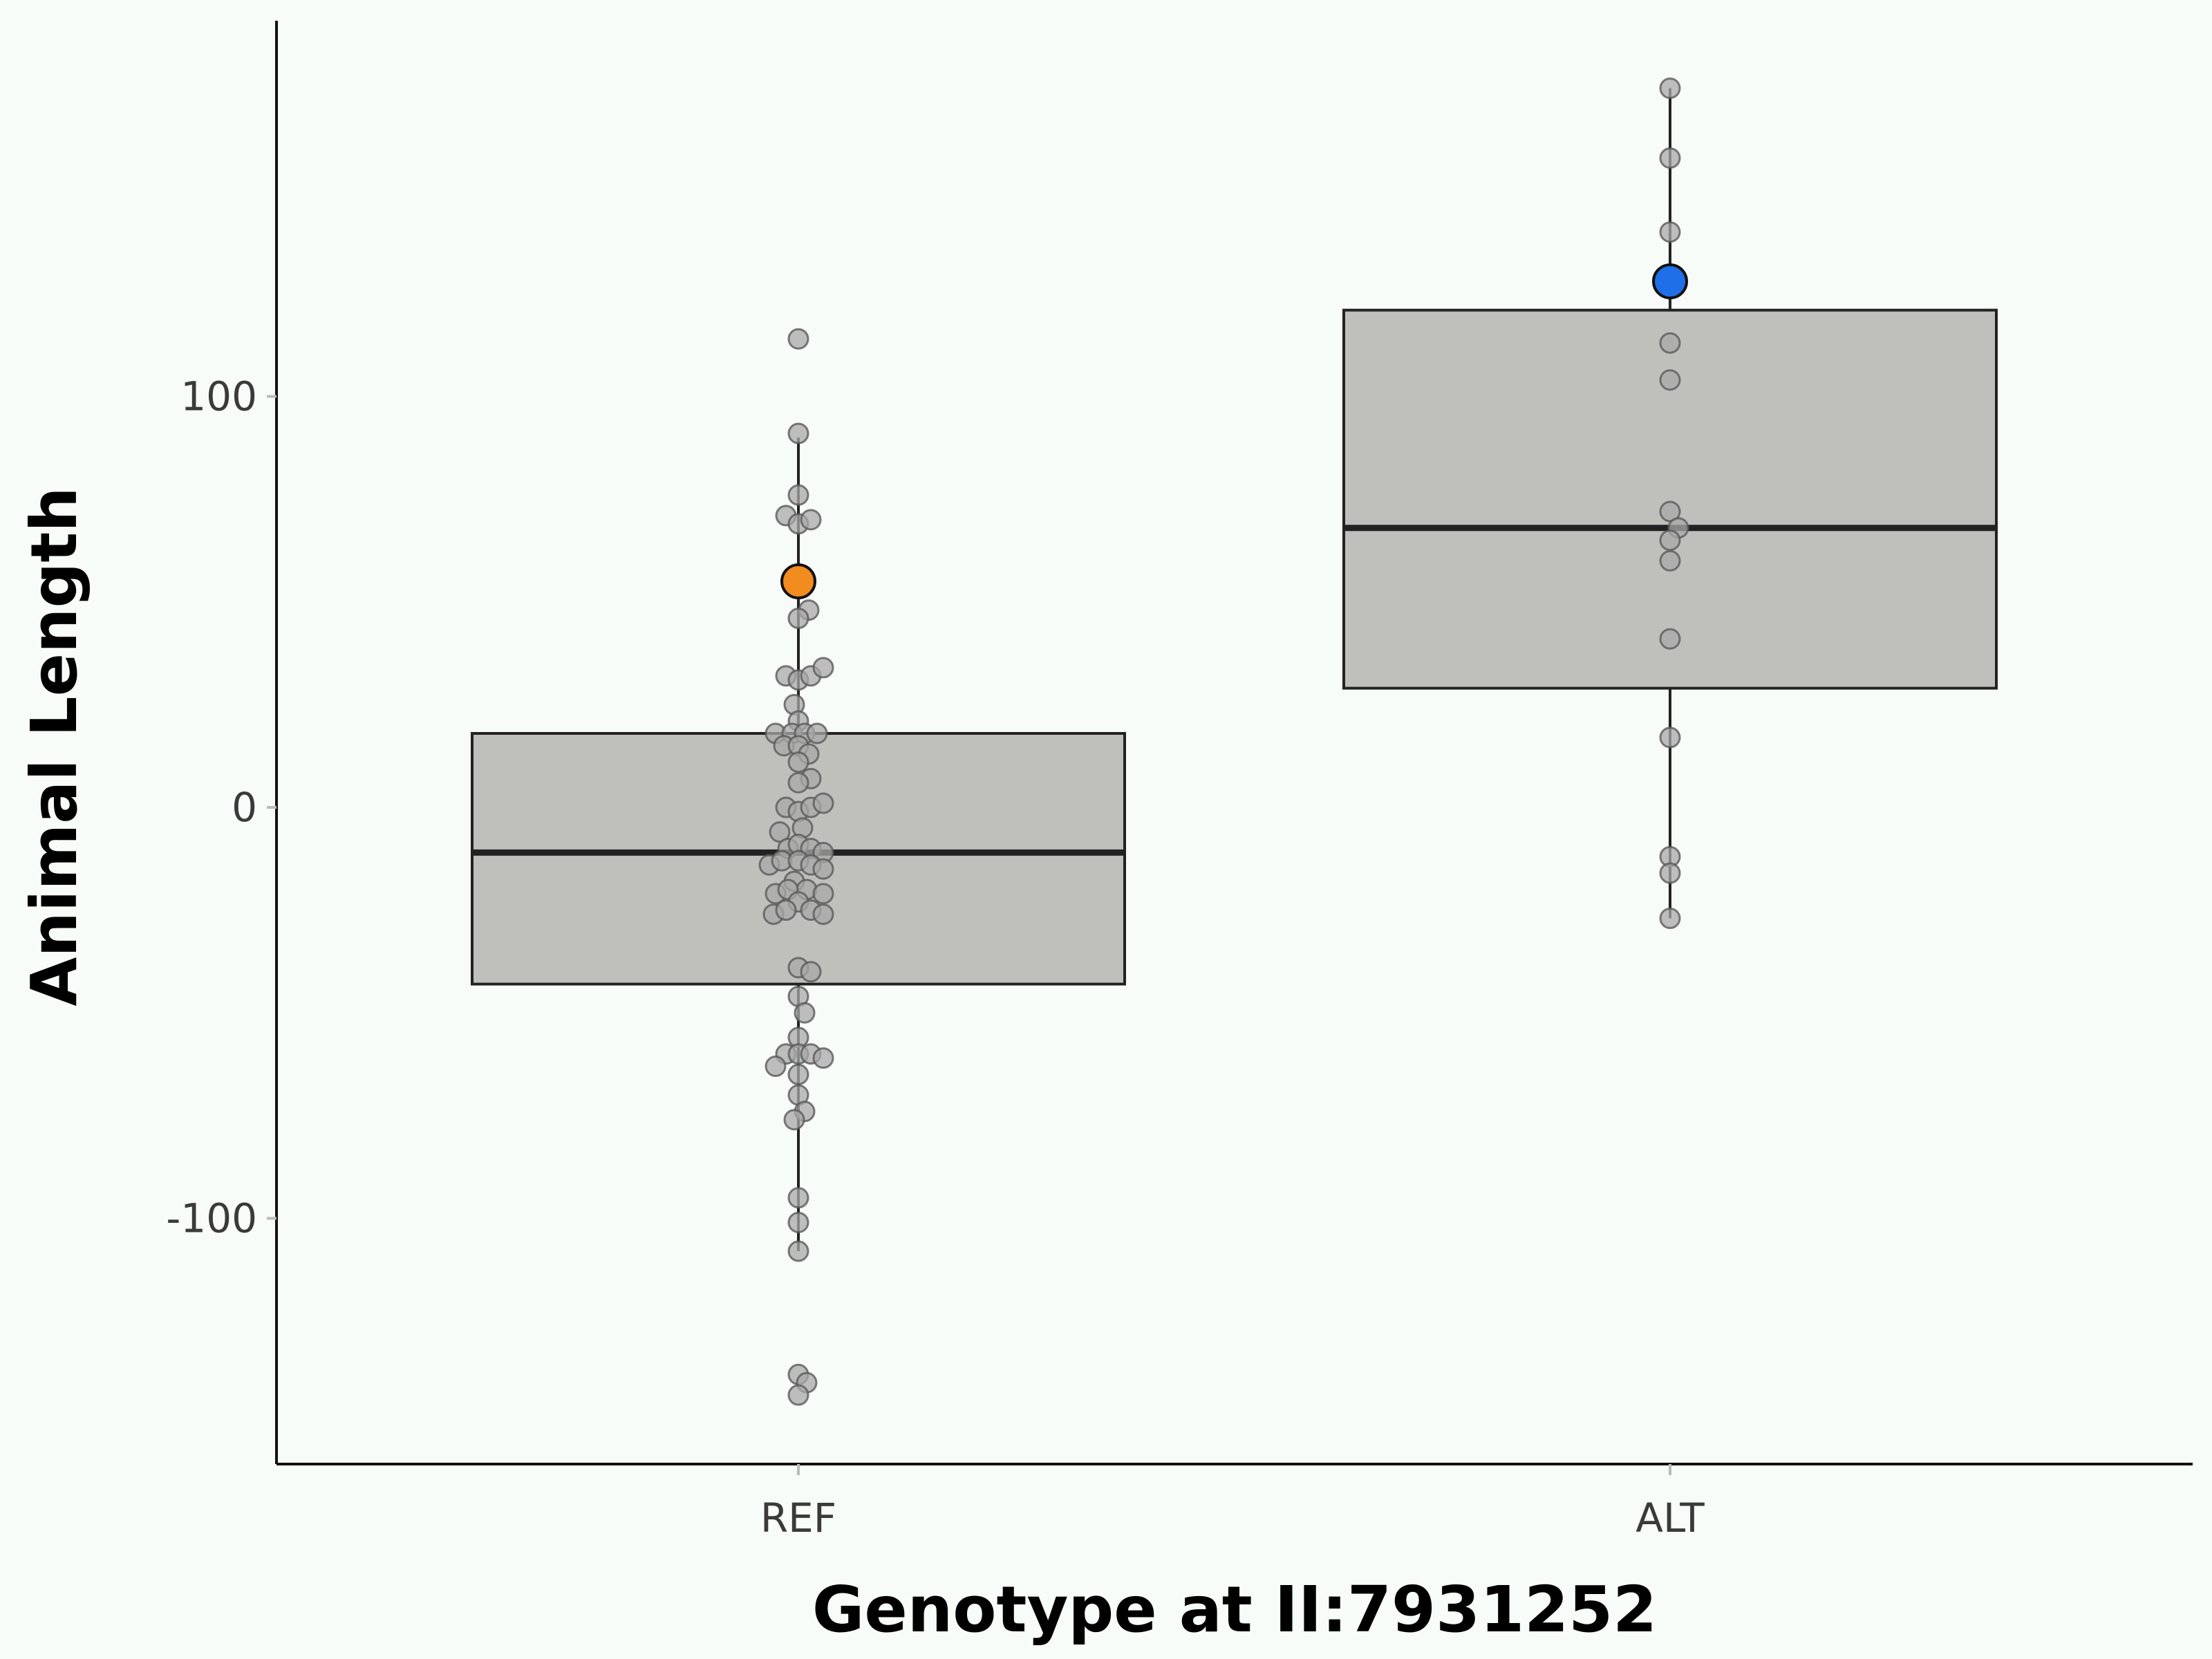 The width and height of the screenshot is (2212, 1659). What do you see at coordinates (245, 807) in the screenshot?
I see `y-tick-label: 0` at bounding box center [245, 807].